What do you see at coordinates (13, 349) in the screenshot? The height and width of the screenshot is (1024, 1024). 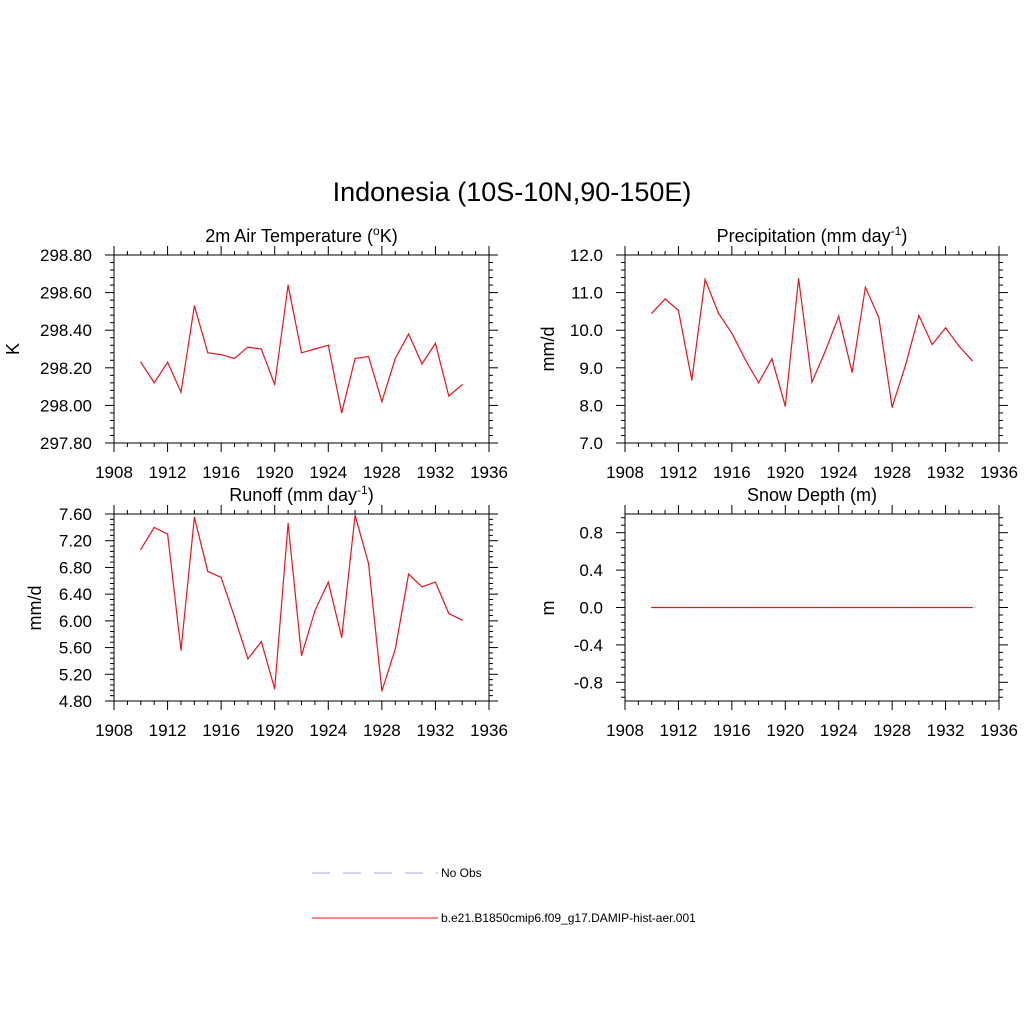 I see `y-axis-label: K` at bounding box center [13, 349].